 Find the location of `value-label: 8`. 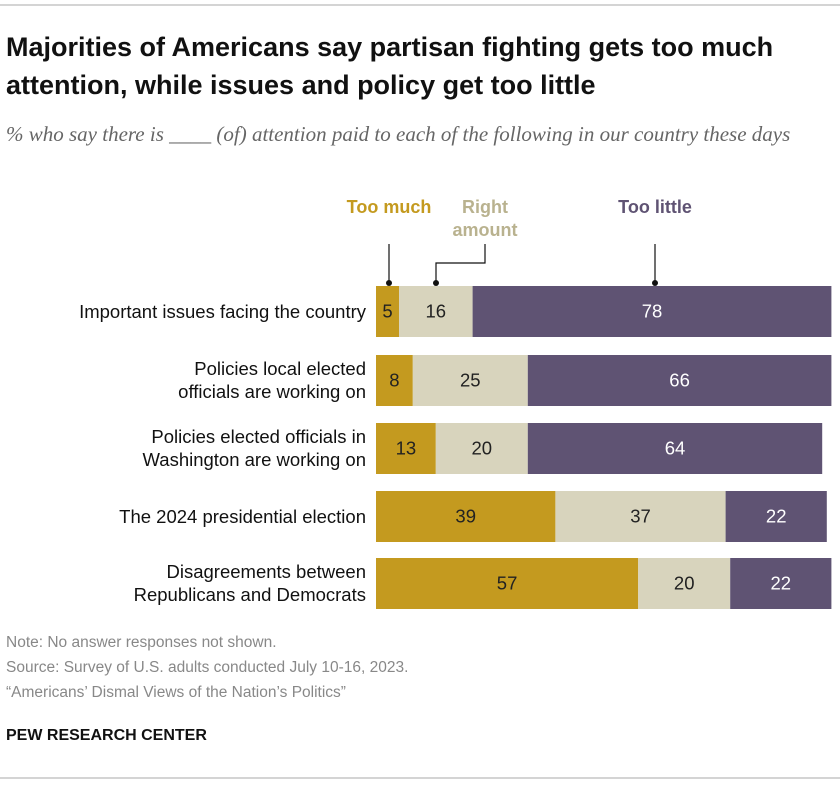

value-label: 8 is located at coordinates (394, 379).